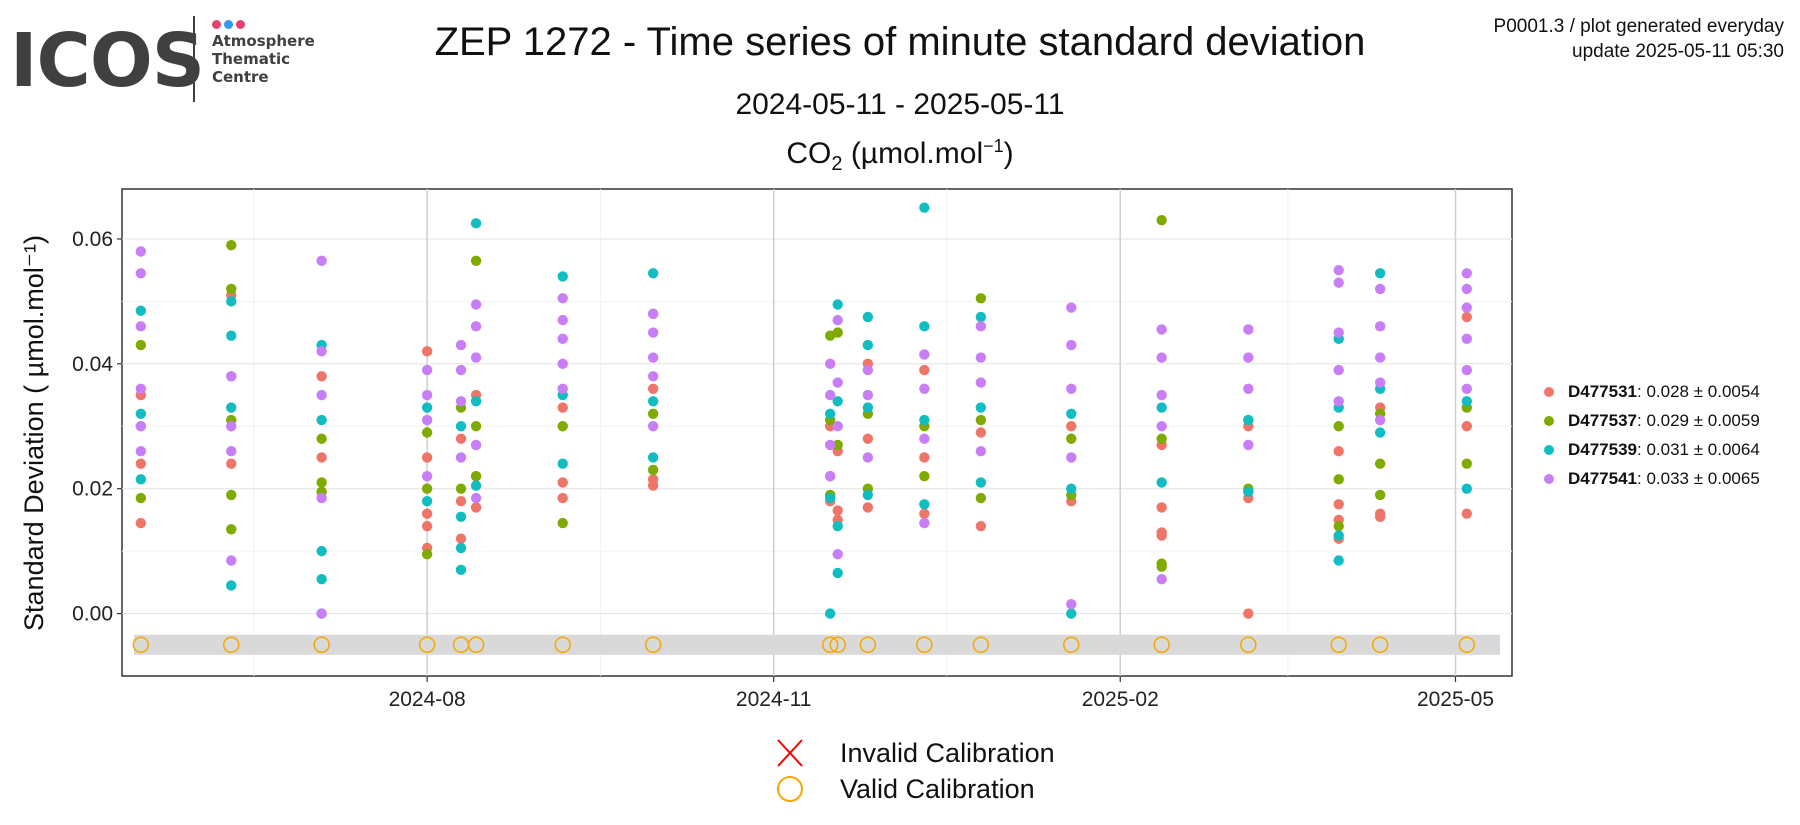 The height and width of the screenshot is (825, 1800). I want to click on plot-title-superscript: −1, so click(993, 146).